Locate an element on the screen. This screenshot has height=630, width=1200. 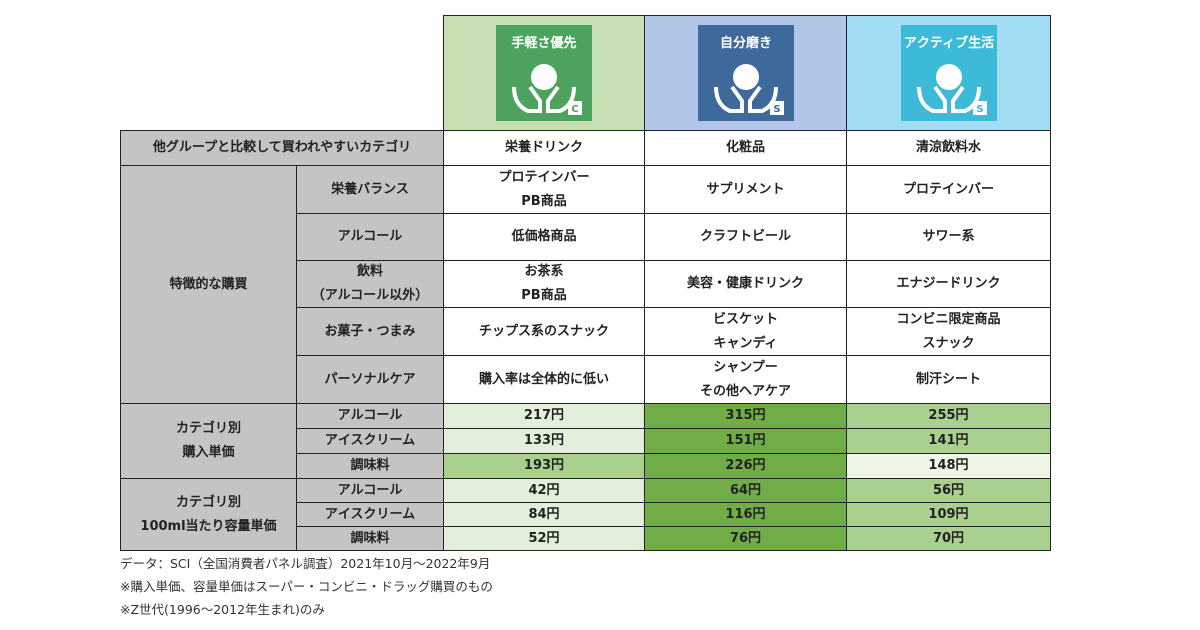
price-cell: 56円 is located at coordinates (948, 490).